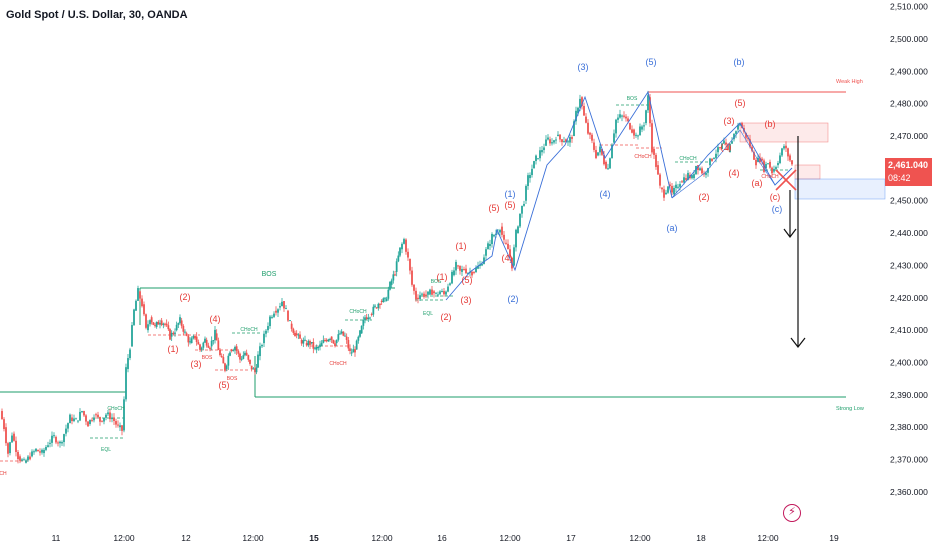 Image resolution: width=932 pixels, height=550 pixels. I want to click on y-tick-label: 2,370.000, so click(909, 460).